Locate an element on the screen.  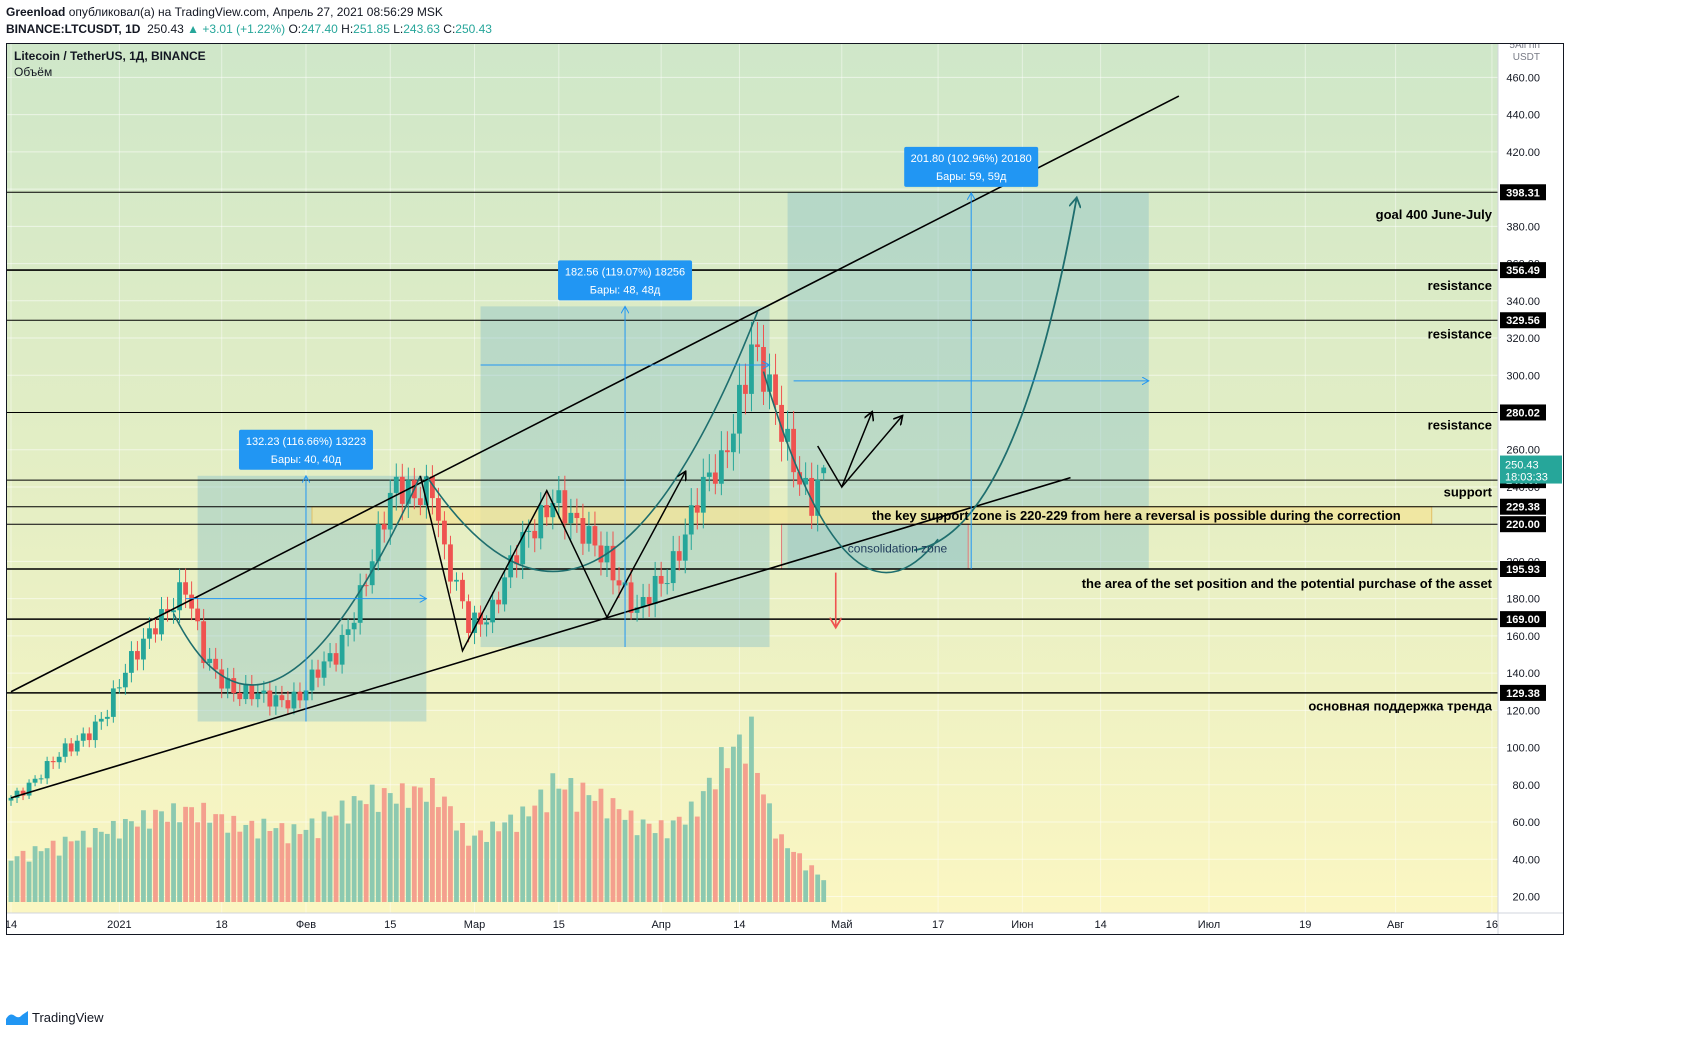
measure-bars: Бары: 59, 59д is located at coordinates (971, 177).